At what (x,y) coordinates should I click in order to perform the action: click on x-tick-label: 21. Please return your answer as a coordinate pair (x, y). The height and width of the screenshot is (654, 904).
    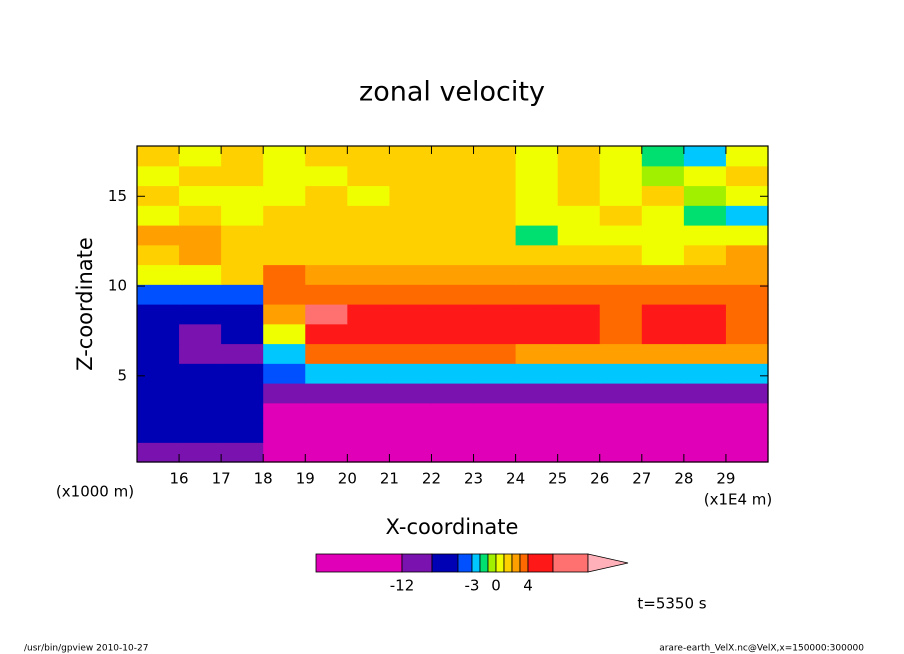
    Looking at the image, I should click on (389, 479).